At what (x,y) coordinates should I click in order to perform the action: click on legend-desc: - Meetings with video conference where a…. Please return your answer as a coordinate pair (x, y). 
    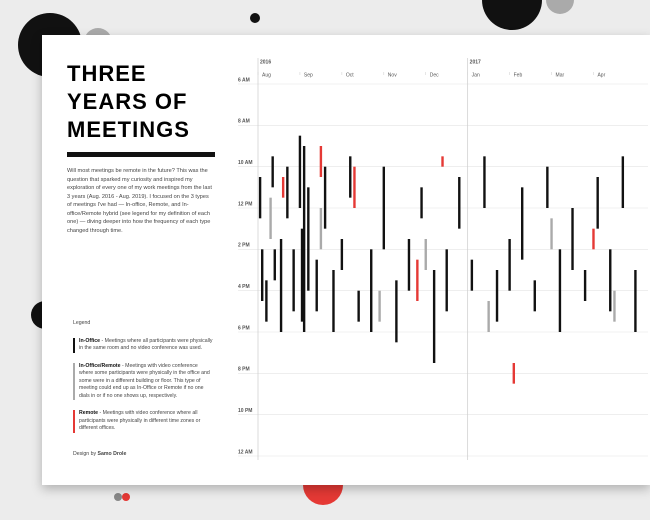
    Looking at the image, I should click on (140, 420).